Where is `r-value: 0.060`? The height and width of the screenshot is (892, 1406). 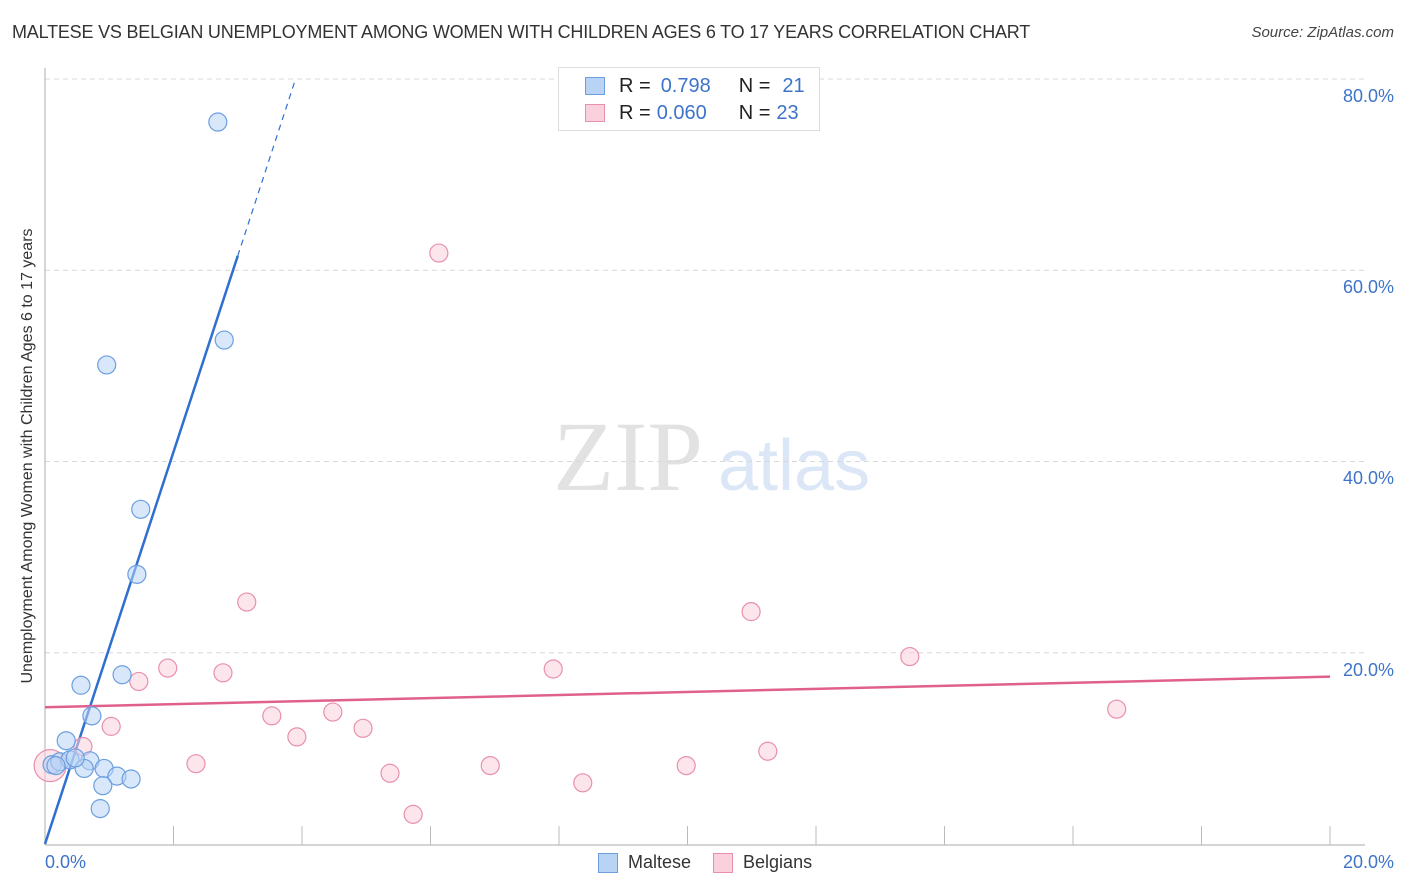
r-value: 0.060 is located at coordinates (681, 112).